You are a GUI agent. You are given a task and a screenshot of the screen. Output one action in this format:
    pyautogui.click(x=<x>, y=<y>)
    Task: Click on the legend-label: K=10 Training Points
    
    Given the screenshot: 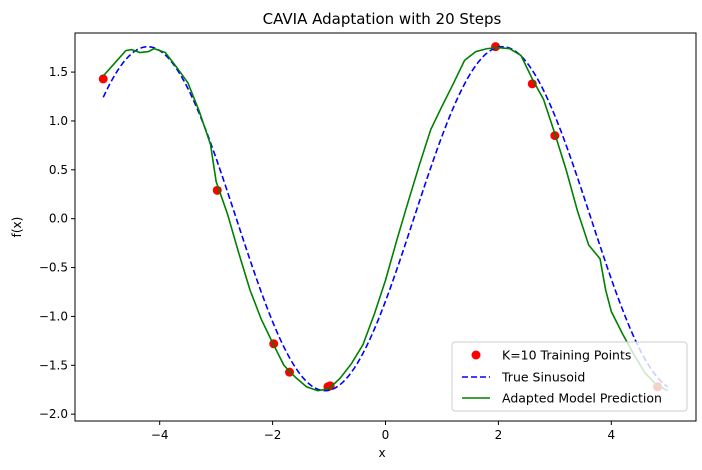 What is the action you would take?
    pyautogui.click(x=566, y=355)
    